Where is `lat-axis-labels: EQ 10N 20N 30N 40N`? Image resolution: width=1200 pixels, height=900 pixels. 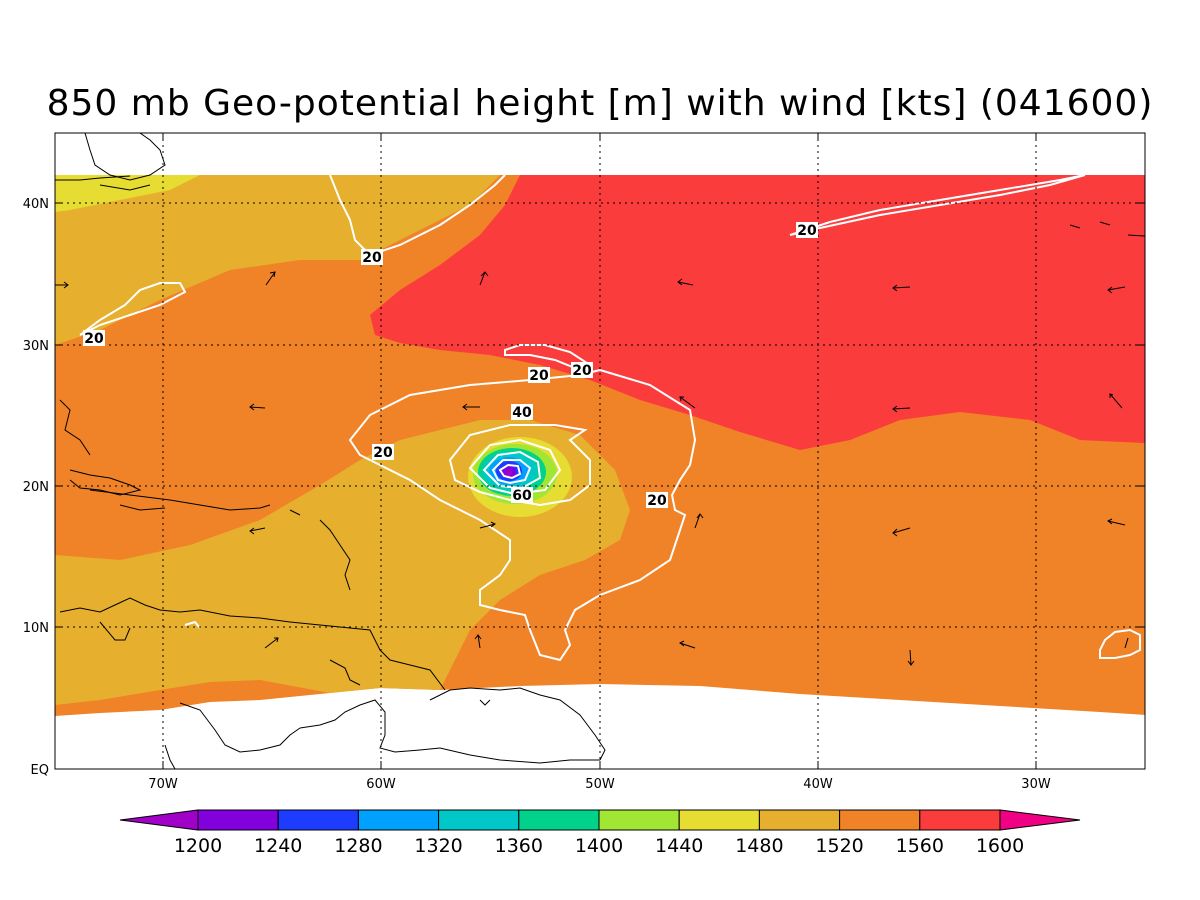
lat-axis-labels: EQ 10N 20N 30N 40N is located at coordinates (36, 487).